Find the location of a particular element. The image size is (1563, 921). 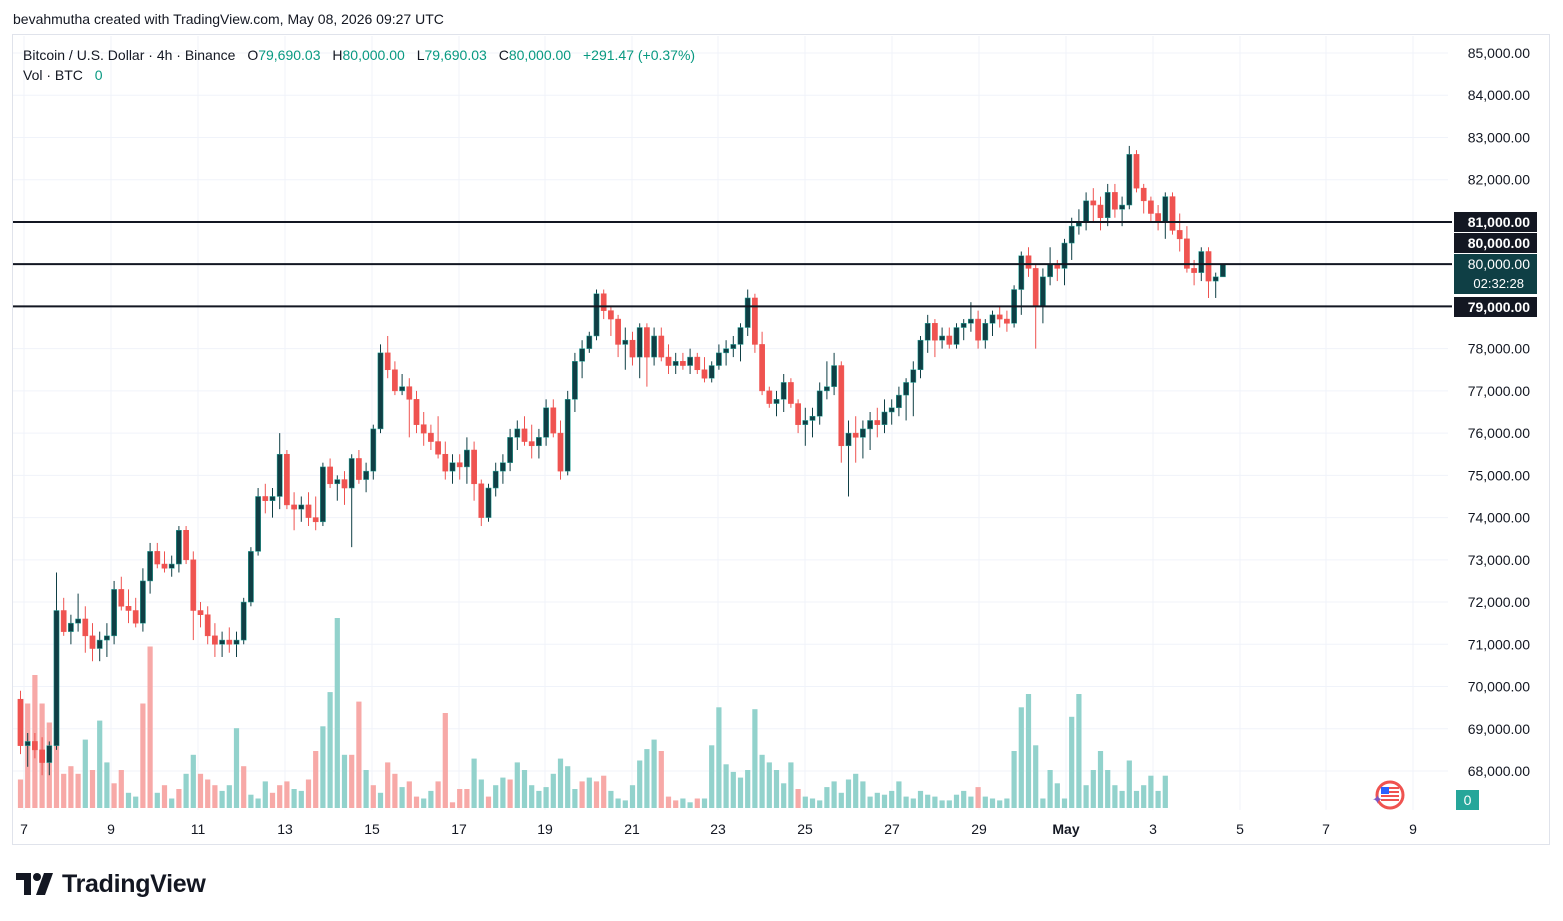

tradingview-logo: TradingView is located at coordinates (111, 884).